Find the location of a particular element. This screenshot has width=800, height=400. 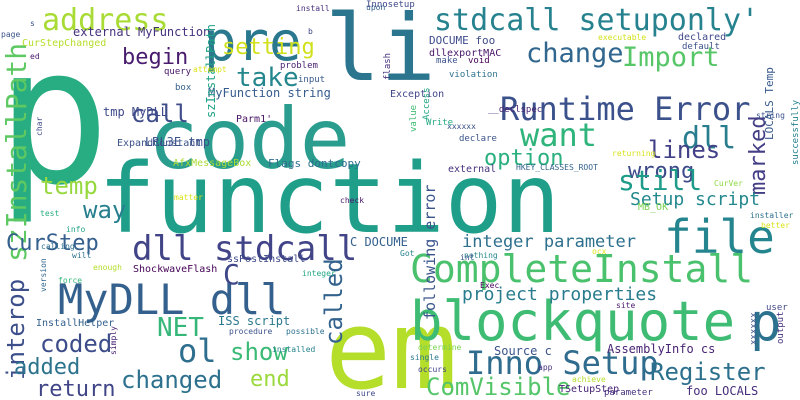

cloud-word: test is located at coordinates (49, 213).